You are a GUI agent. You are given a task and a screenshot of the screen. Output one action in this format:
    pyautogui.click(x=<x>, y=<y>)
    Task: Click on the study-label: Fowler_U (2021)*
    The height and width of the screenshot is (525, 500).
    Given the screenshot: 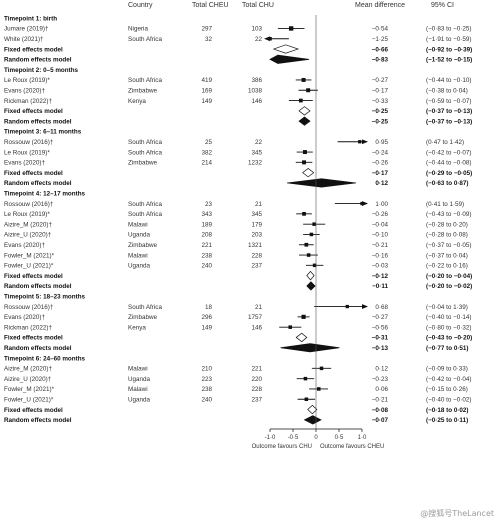 What is the action you would take?
    pyautogui.click(x=29, y=399)
    